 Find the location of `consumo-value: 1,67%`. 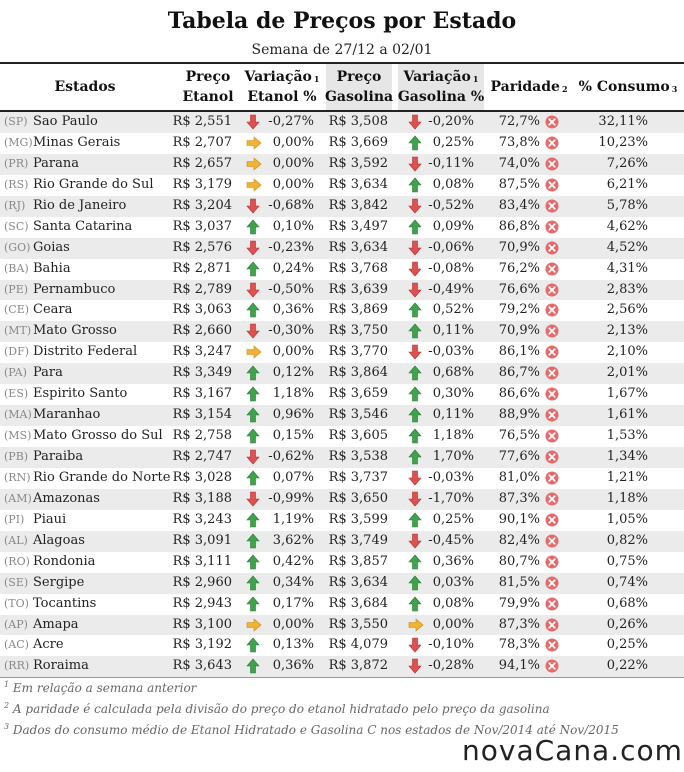

consumo-value: 1,67% is located at coordinates (627, 394).